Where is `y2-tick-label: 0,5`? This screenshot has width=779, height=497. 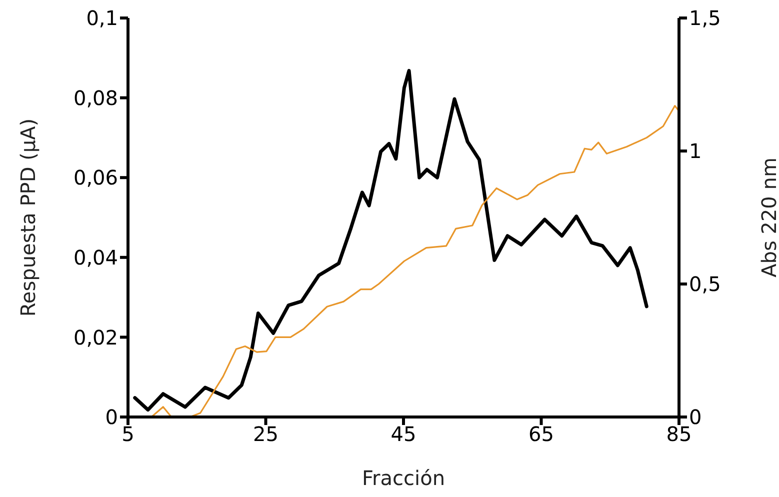
y2-tick-label: 0,5 is located at coordinates (705, 284).